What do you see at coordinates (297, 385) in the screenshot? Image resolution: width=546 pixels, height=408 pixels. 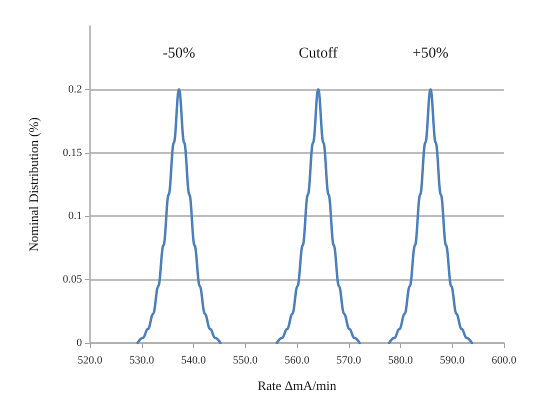 I see `x-axis-title: Rate ΔmA/min` at bounding box center [297, 385].